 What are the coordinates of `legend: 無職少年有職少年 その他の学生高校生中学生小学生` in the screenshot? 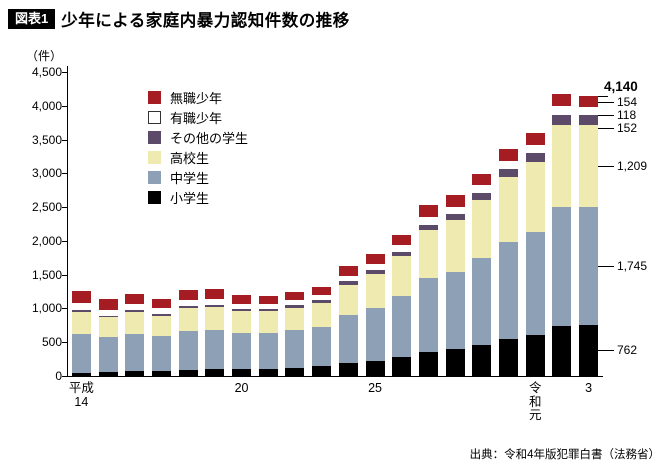 It's located at (198, 147).